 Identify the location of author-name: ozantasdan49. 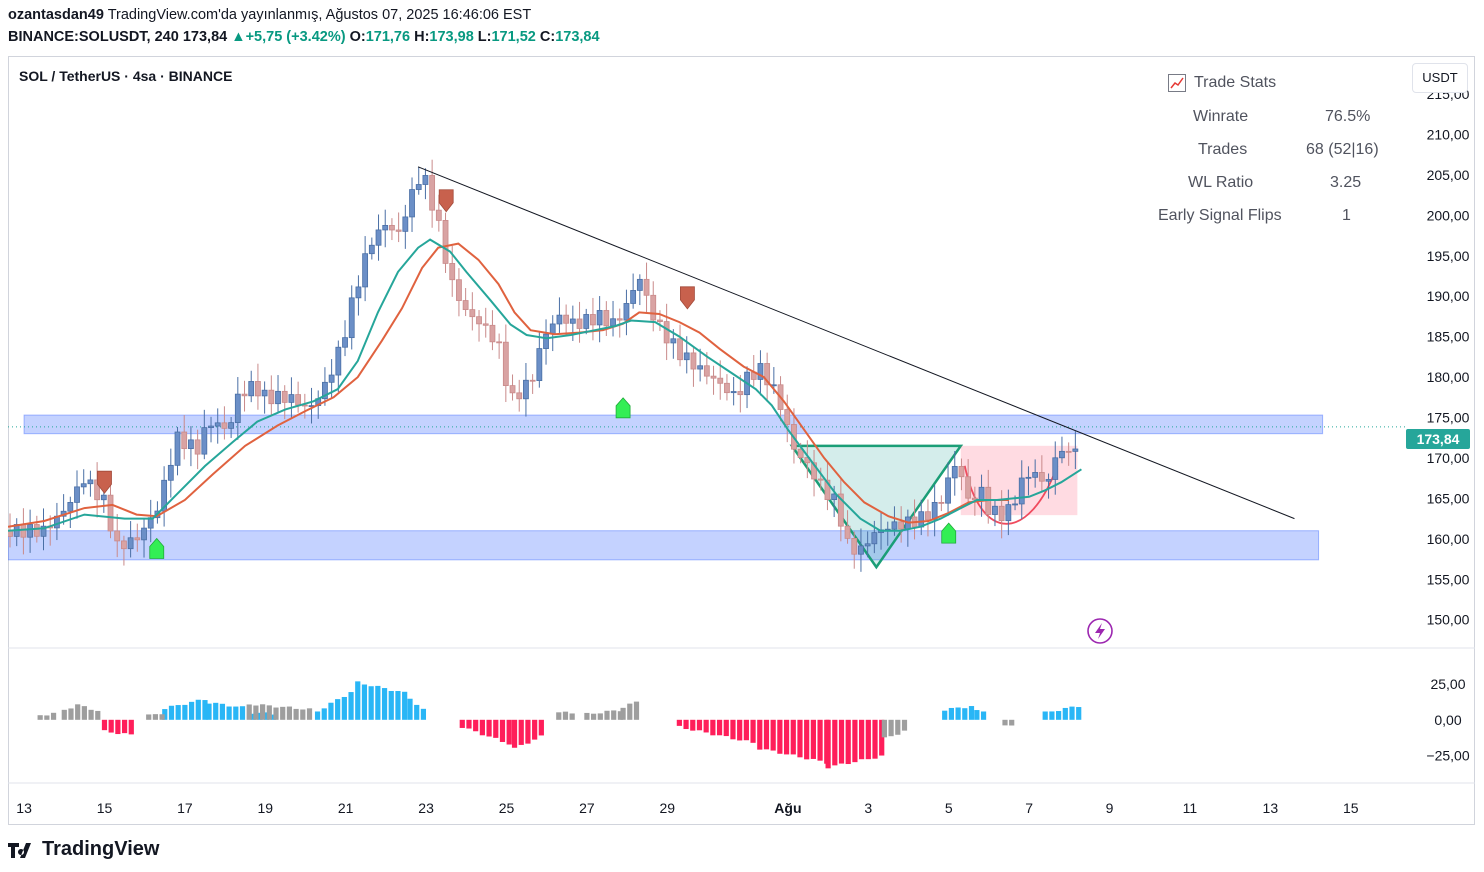
(56, 15).